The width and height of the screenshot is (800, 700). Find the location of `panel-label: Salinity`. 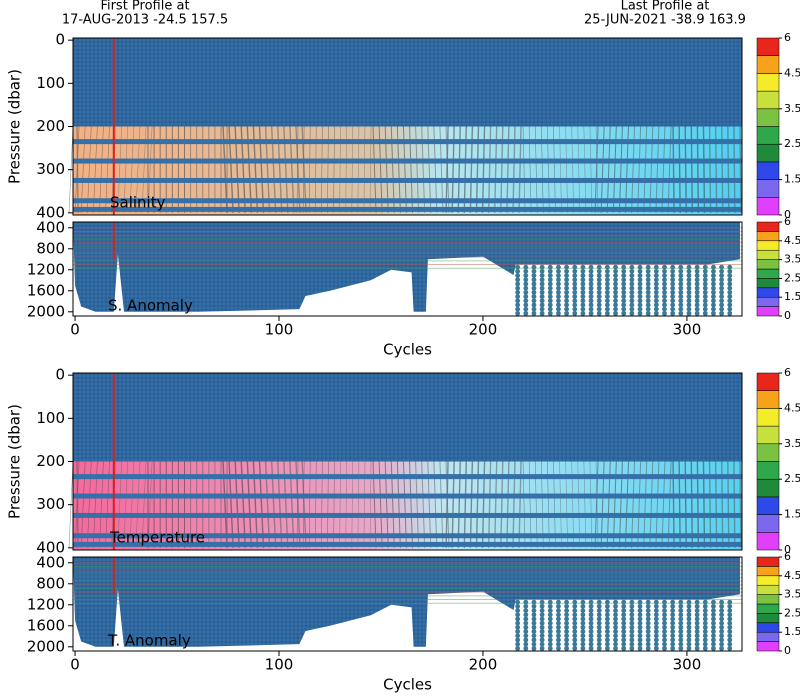

panel-label: Salinity is located at coordinates (138, 203).